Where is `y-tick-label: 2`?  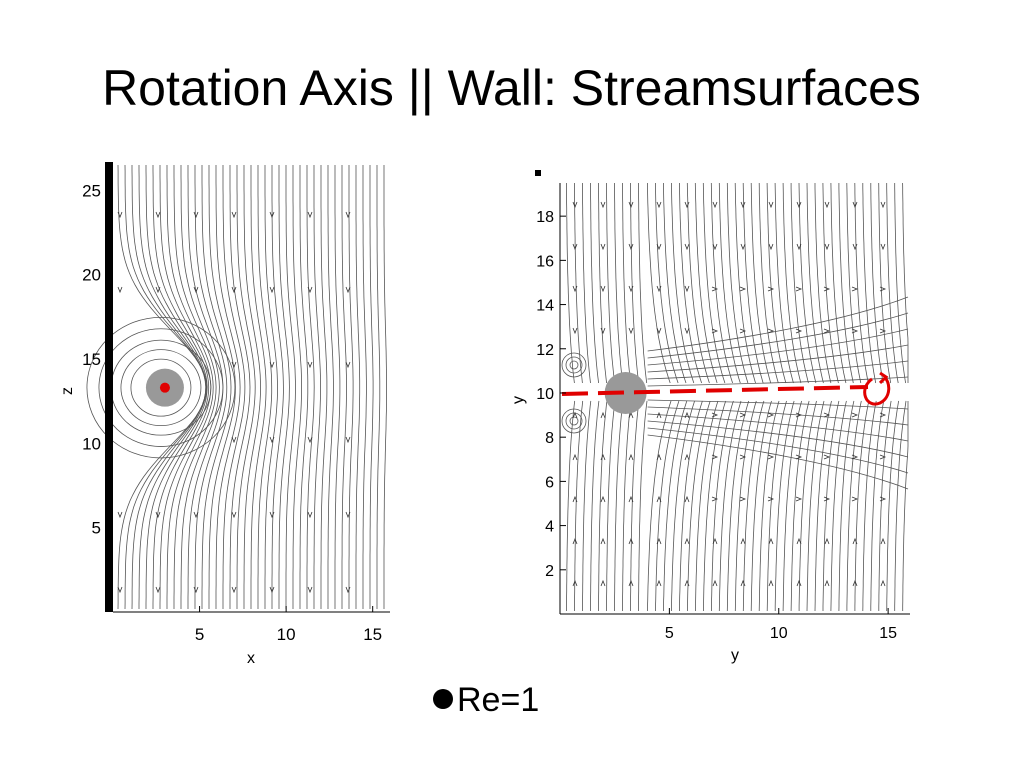
y-tick-label: 2 is located at coordinates (549, 571).